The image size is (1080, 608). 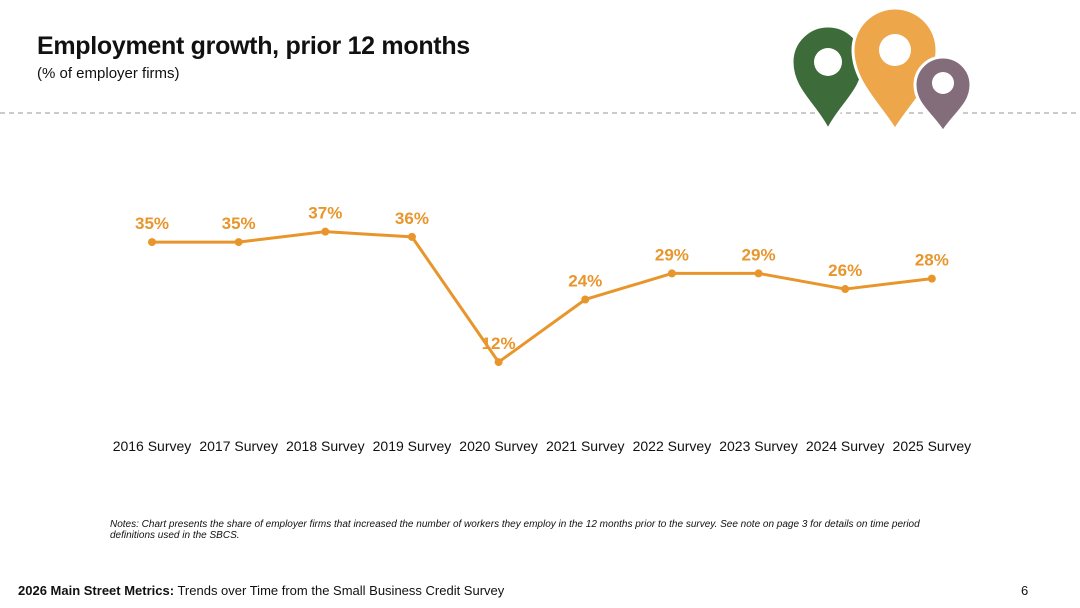 I want to click on pins-logo, so click(x=881, y=70).